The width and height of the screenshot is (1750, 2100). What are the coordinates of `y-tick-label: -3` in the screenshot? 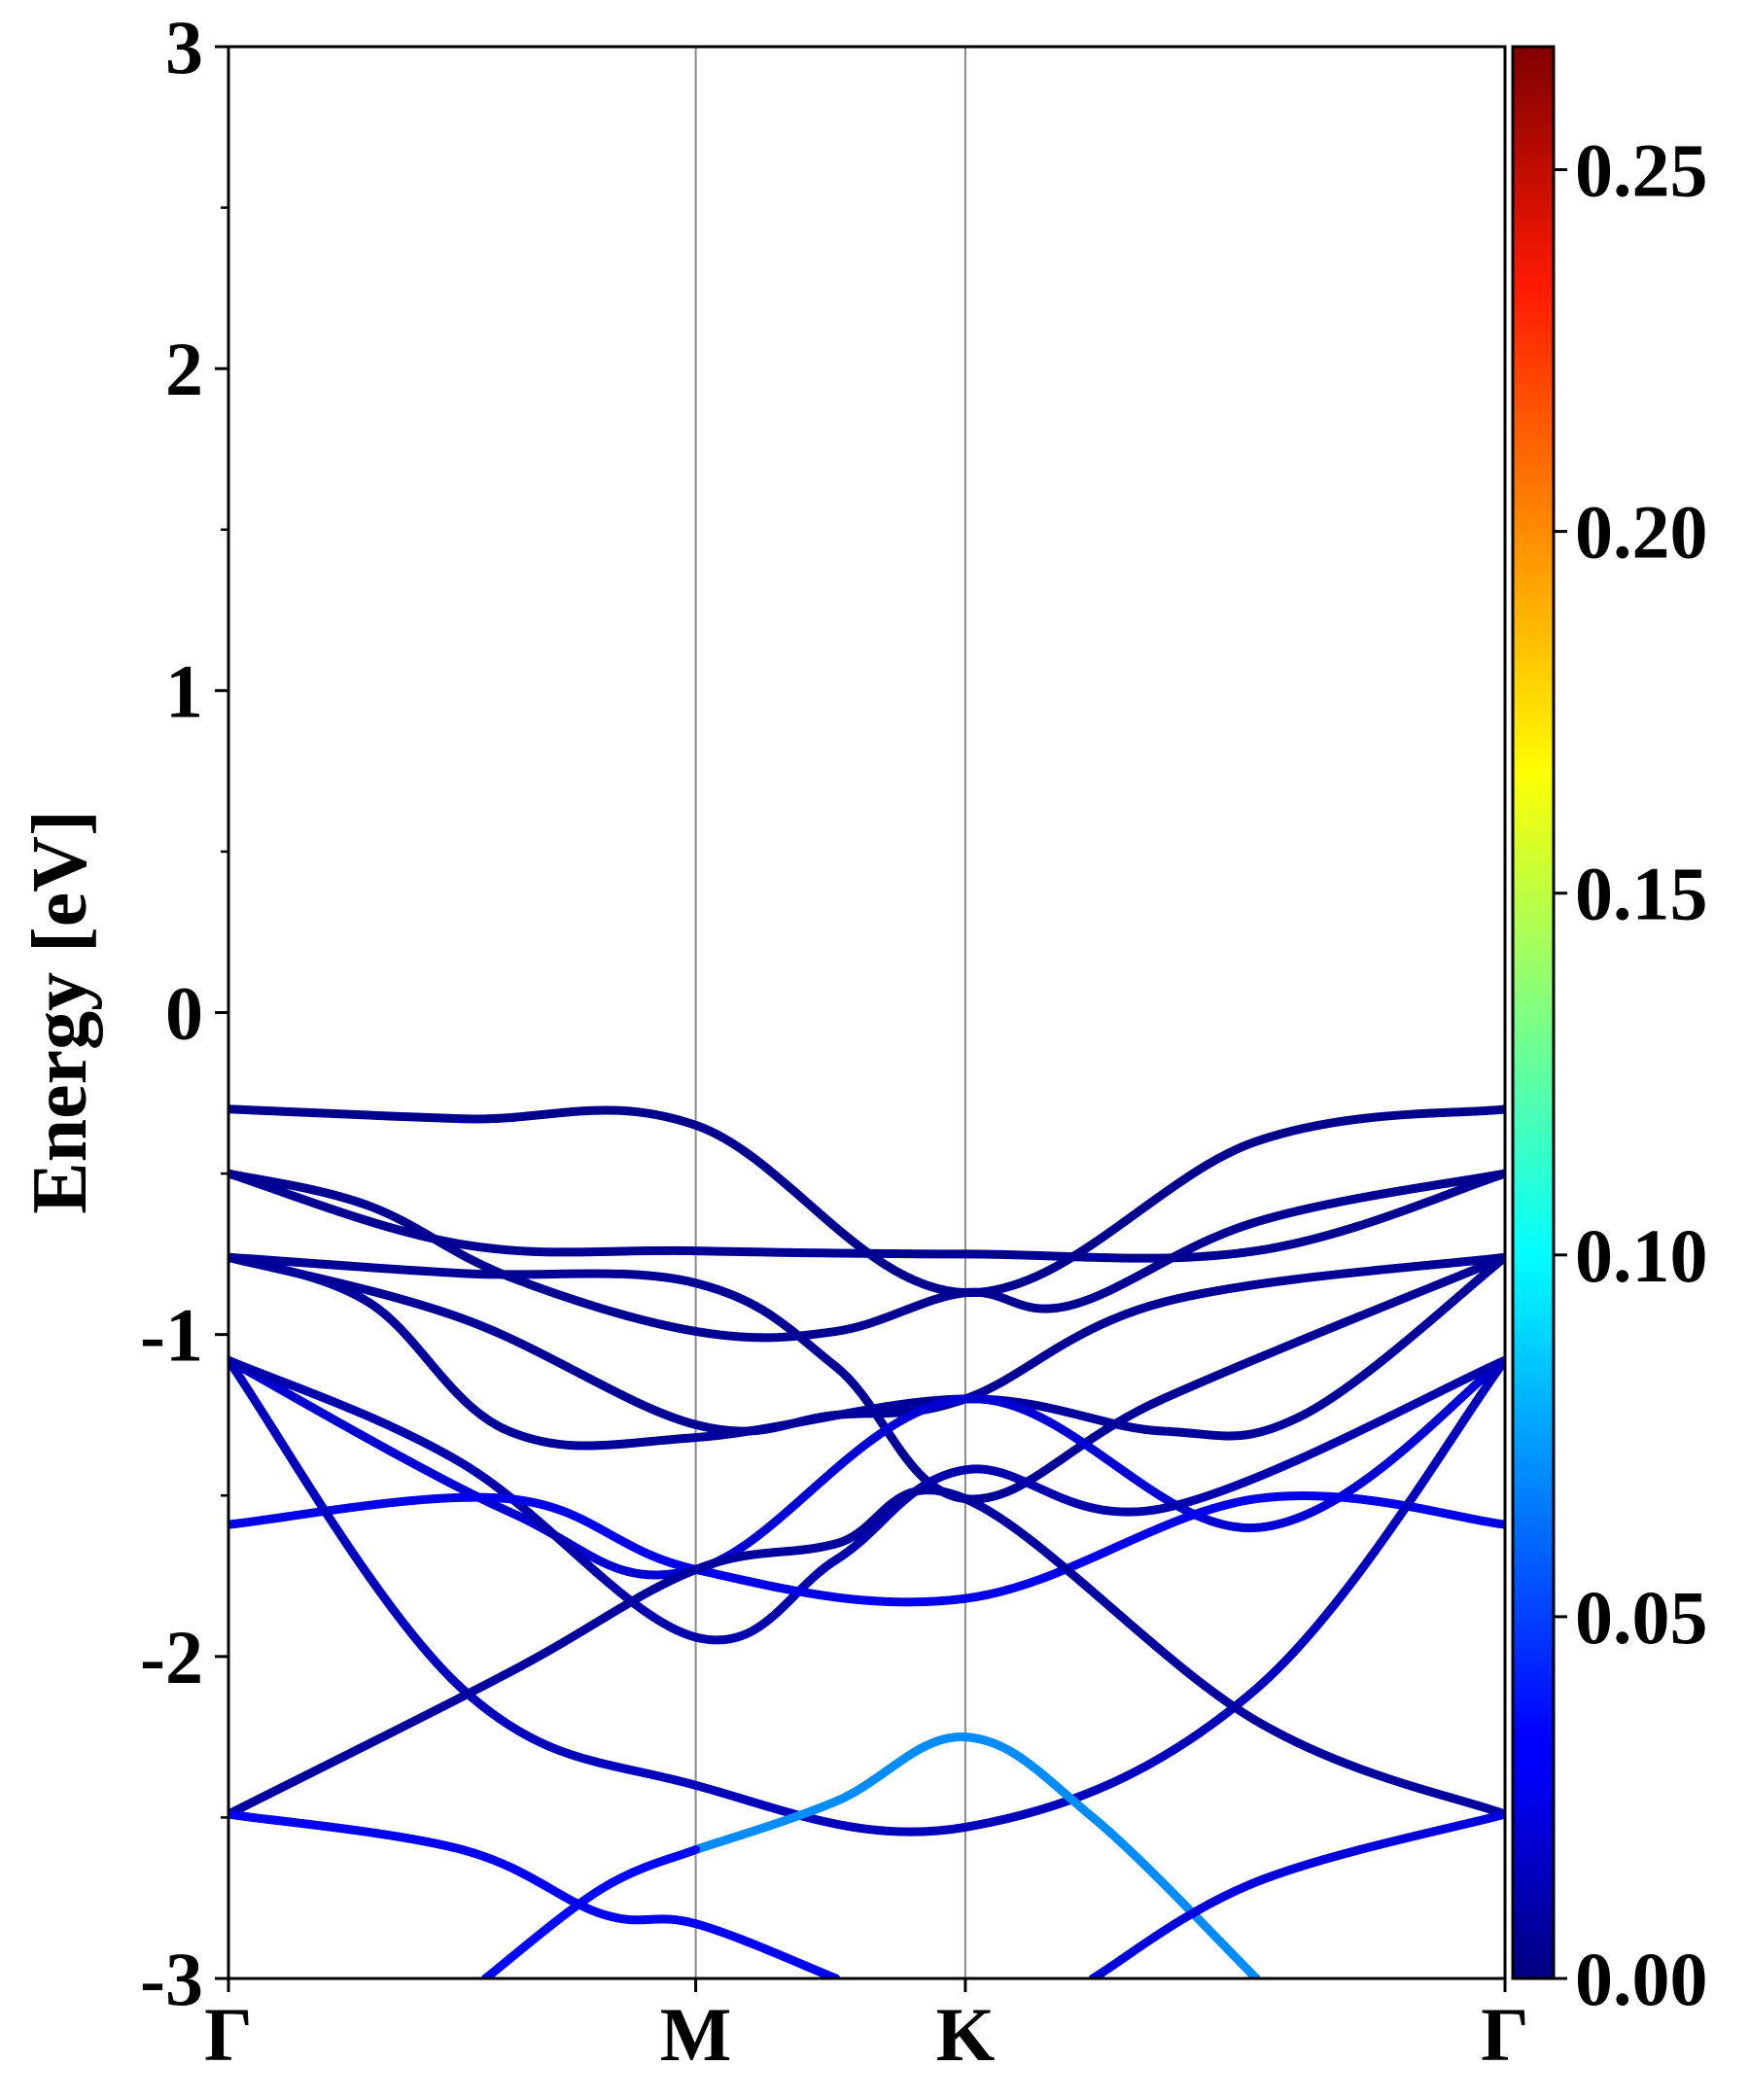 It's located at (171, 1979).